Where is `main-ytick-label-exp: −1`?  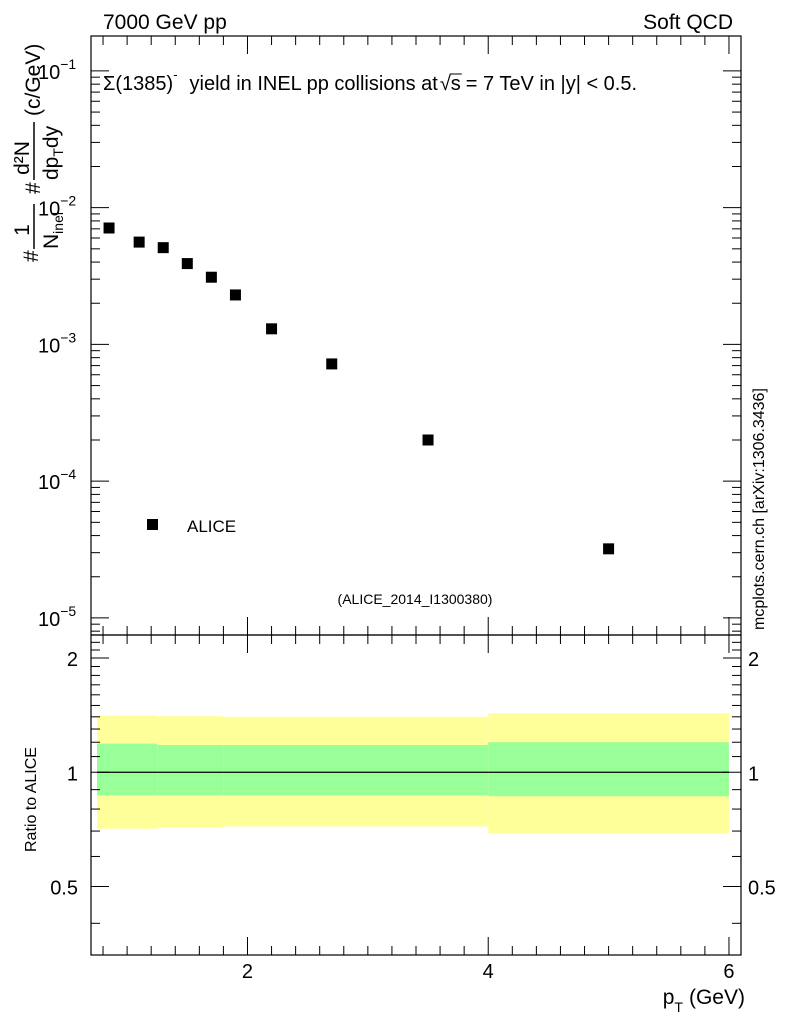
main-ytick-label-exp: −1 is located at coordinates (68, 64).